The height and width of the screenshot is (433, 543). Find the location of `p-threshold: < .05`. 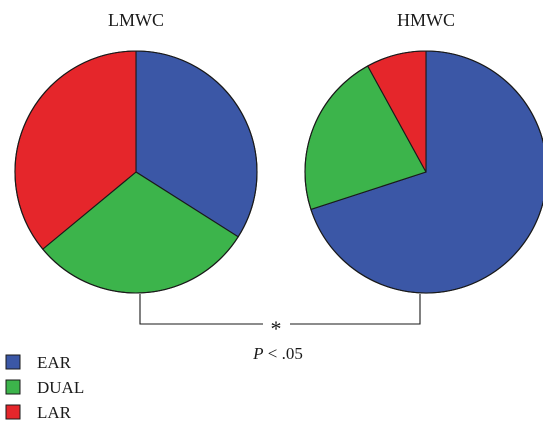

p-threshold: < .05 is located at coordinates (283, 353).